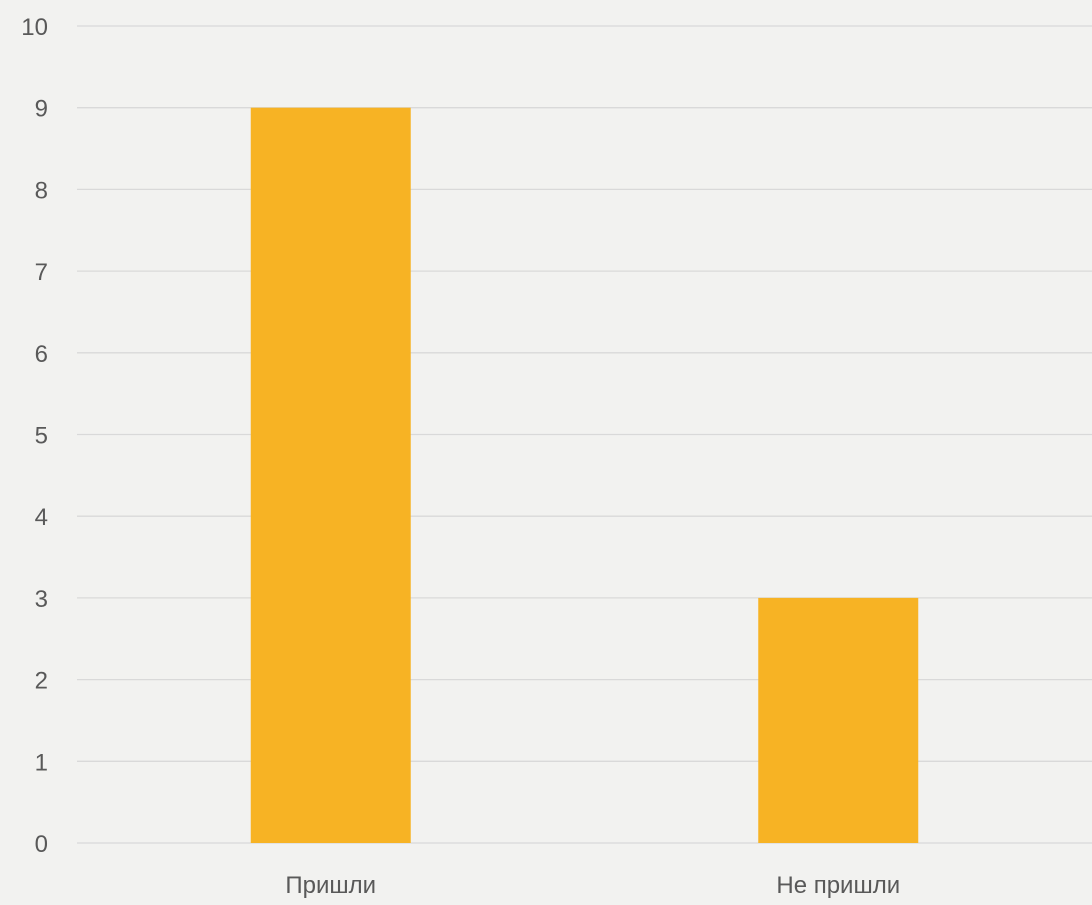 This screenshot has width=1092, height=905. Describe the element at coordinates (838, 885) in the screenshot. I see `x-tick-label: Не пришли` at that location.